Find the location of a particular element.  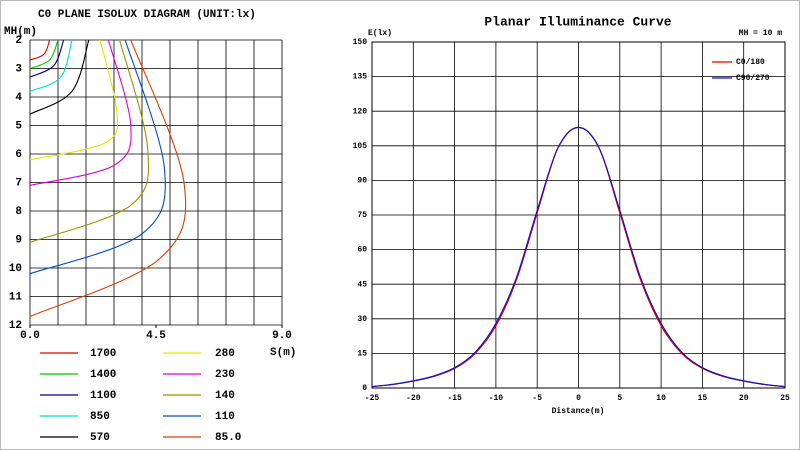

y-tick-label: 5 is located at coordinates (18, 126).